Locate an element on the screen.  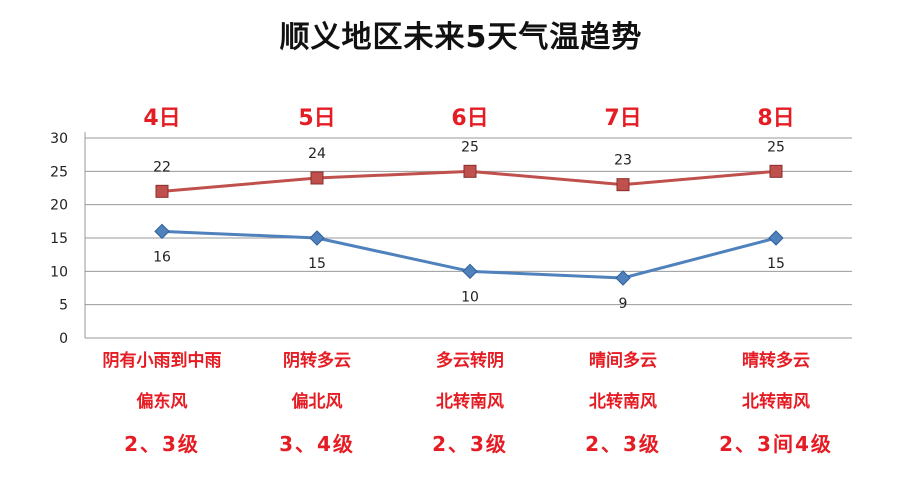
y-tick-label: 20 is located at coordinates (59, 206).